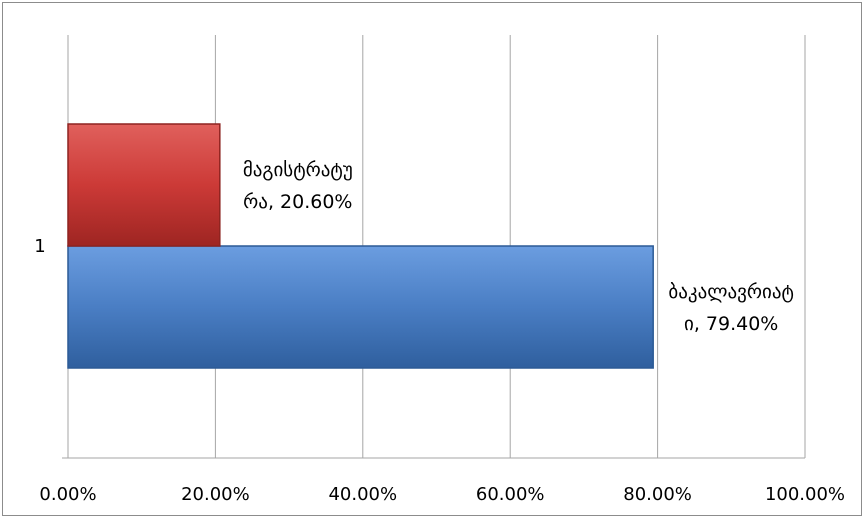 The image size is (866, 520). What do you see at coordinates (67, 494) in the screenshot?
I see `x-tick-label: 0.00%` at bounding box center [67, 494].